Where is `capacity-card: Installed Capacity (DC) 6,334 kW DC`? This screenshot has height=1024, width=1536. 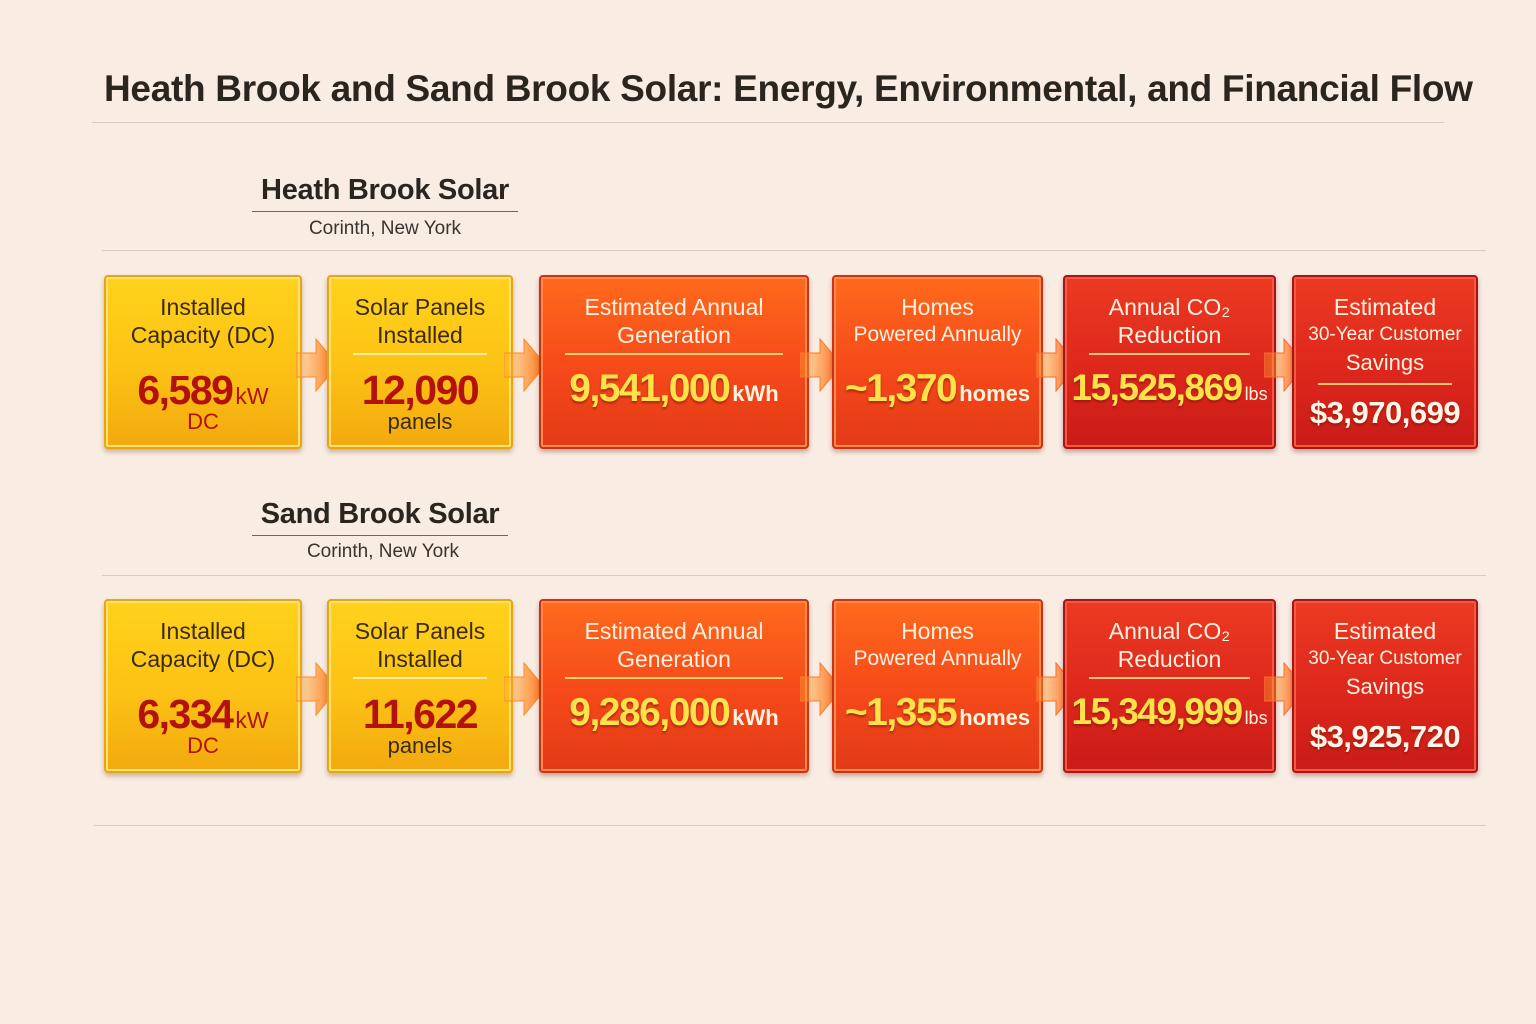 capacity-card: Installed Capacity (DC) 6,334 kW DC is located at coordinates (203, 686).